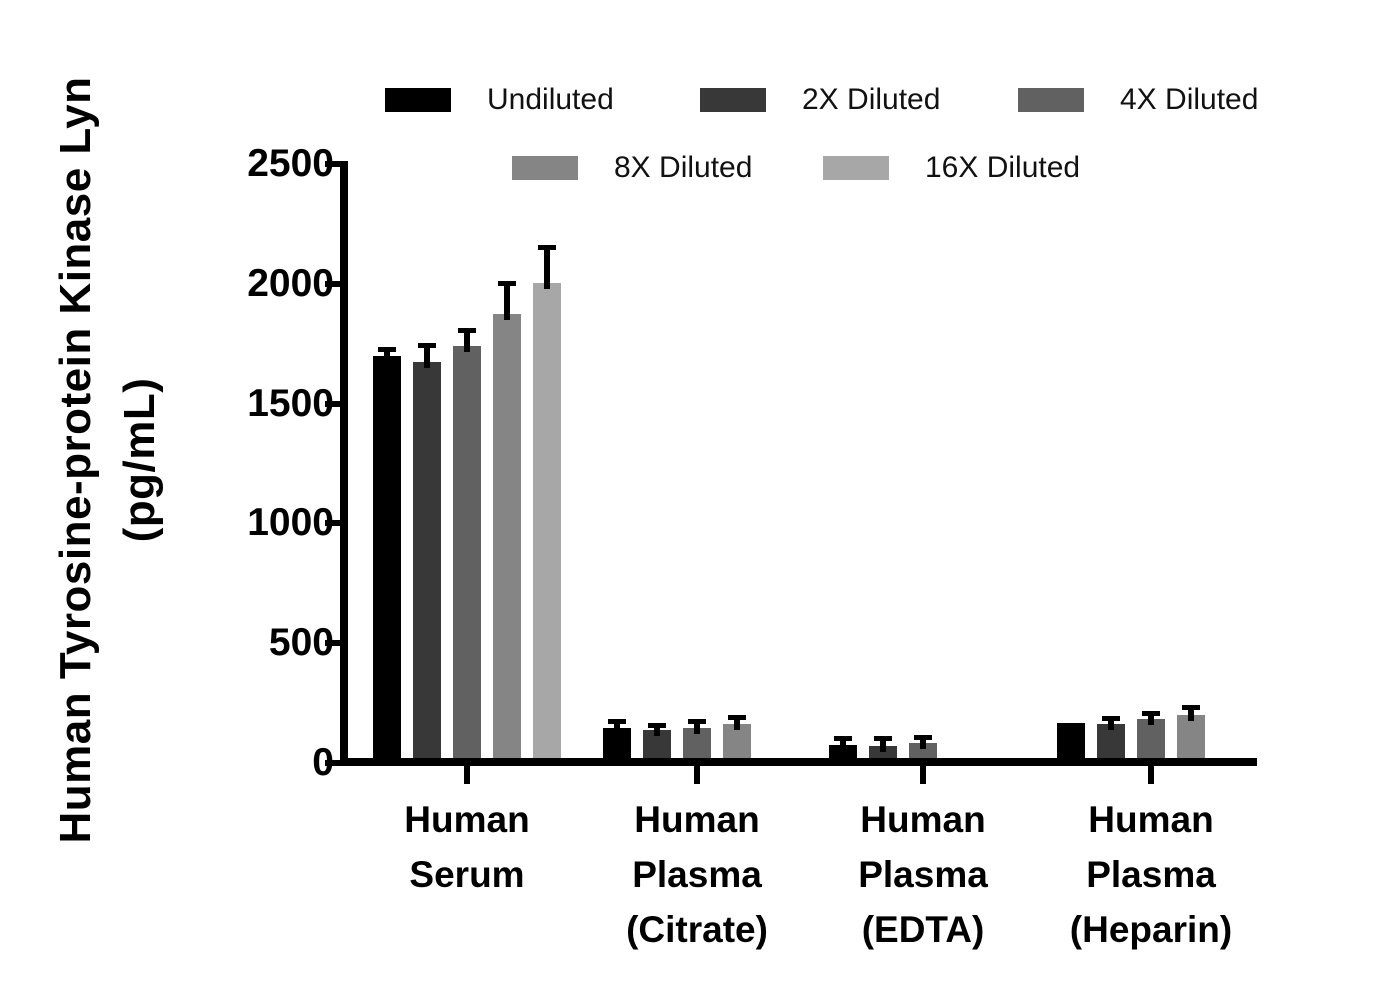  What do you see at coordinates (1111, 724) in the screenshot?
I see `bar-human-plasma-heparin-2x-diluted-error-stem` at bounding box center [1111, 724].